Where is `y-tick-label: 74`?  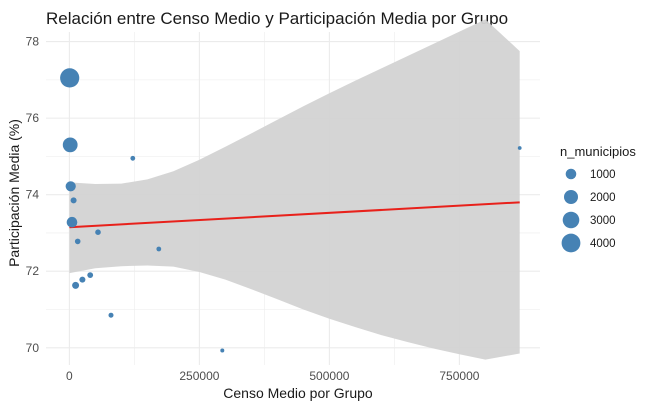 y-tick-label: 74 is located at coordinates (33, 195).